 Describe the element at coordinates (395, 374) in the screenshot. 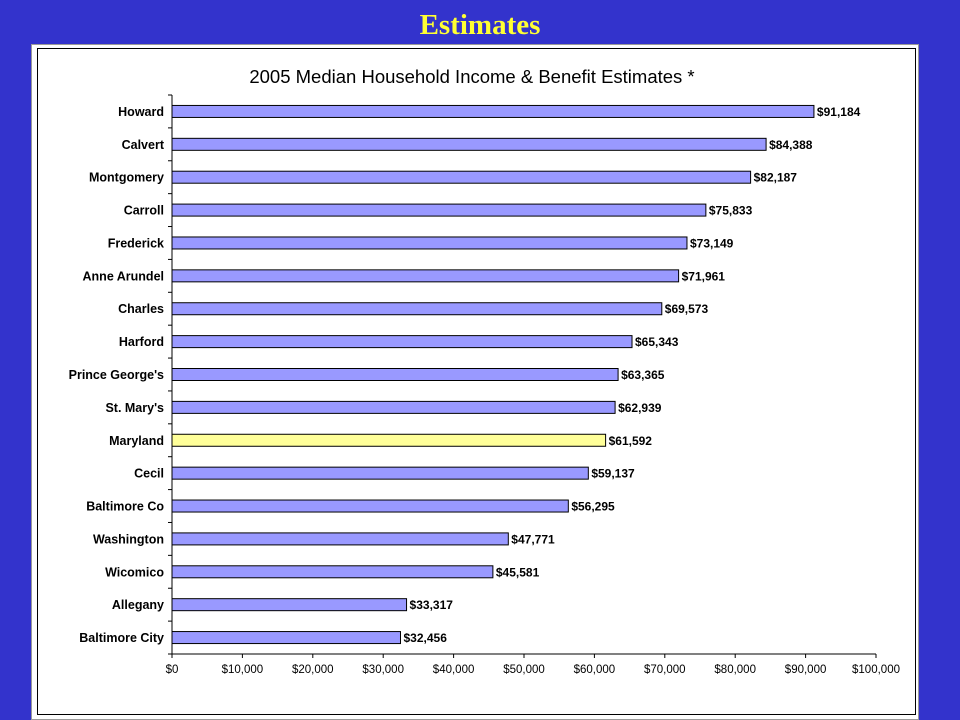

I see `bar-prince-george-s` at that location.